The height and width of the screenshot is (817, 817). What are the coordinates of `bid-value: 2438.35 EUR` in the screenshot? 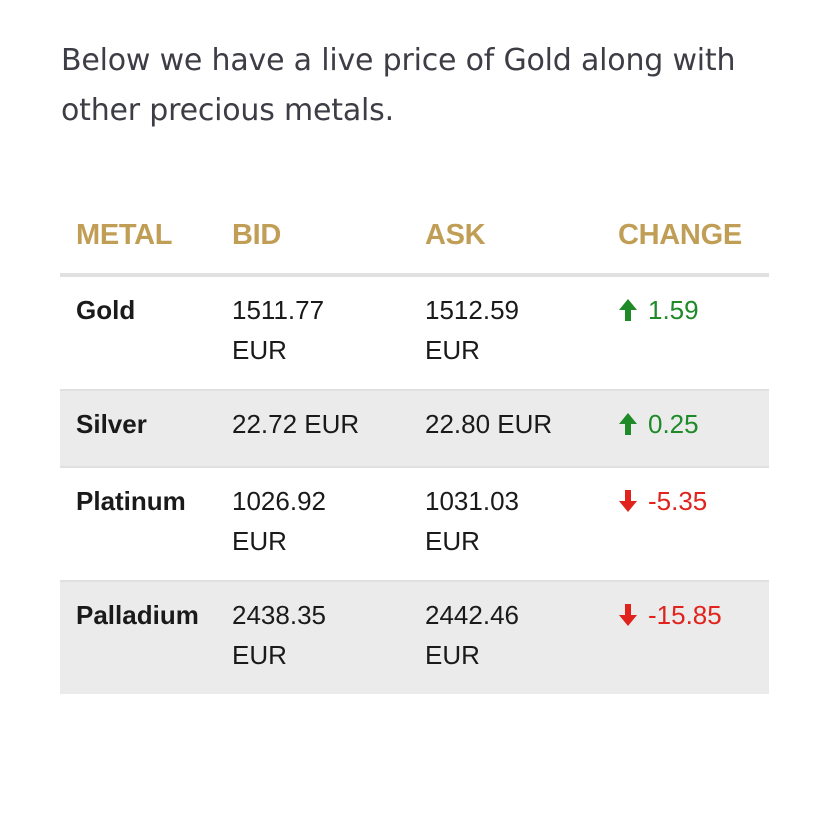 It's located at (279, 635).